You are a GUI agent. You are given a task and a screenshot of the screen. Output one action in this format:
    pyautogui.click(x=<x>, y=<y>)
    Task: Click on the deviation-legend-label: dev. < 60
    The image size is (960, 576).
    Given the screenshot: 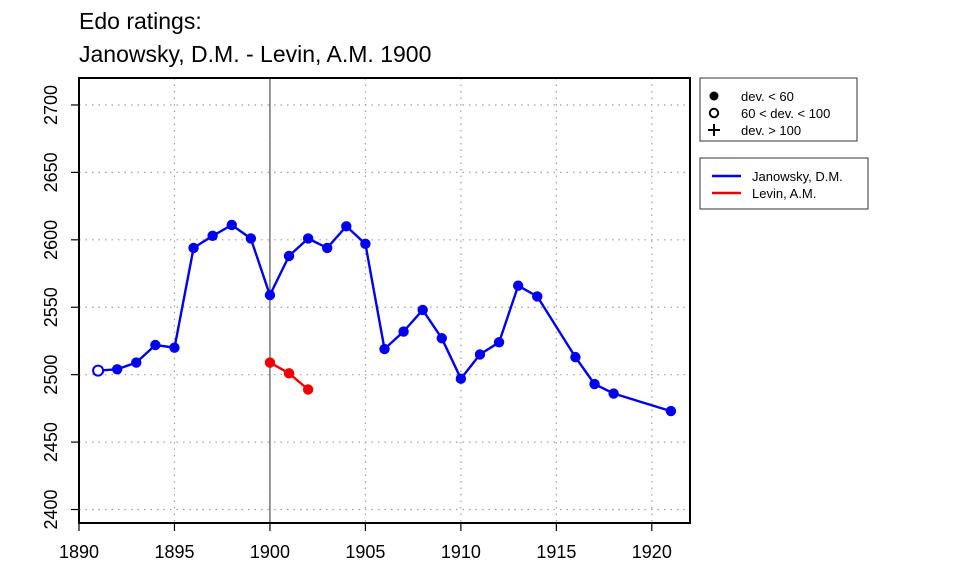 What is the action you would take?
    pyautogui.click(x=767, y=96)
    